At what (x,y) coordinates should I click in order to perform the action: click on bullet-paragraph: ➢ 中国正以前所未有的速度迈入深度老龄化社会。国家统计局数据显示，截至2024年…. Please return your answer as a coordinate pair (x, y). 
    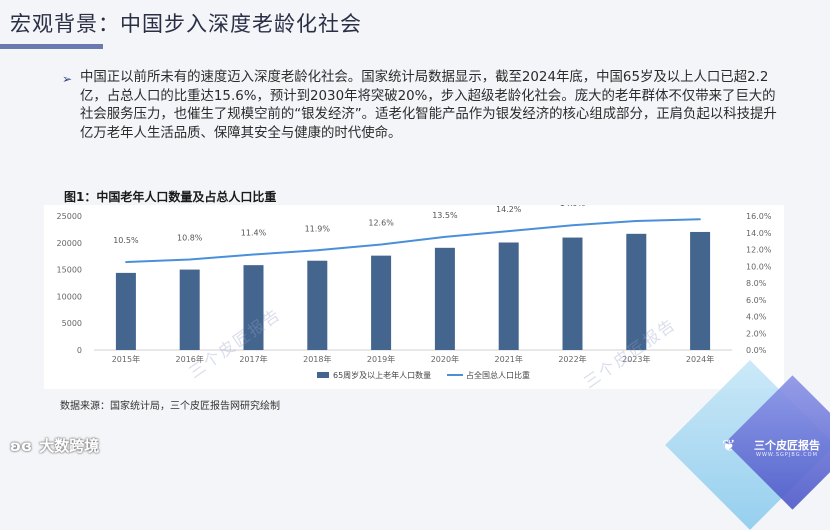
    Looking at the image, I should click on (422, 106).